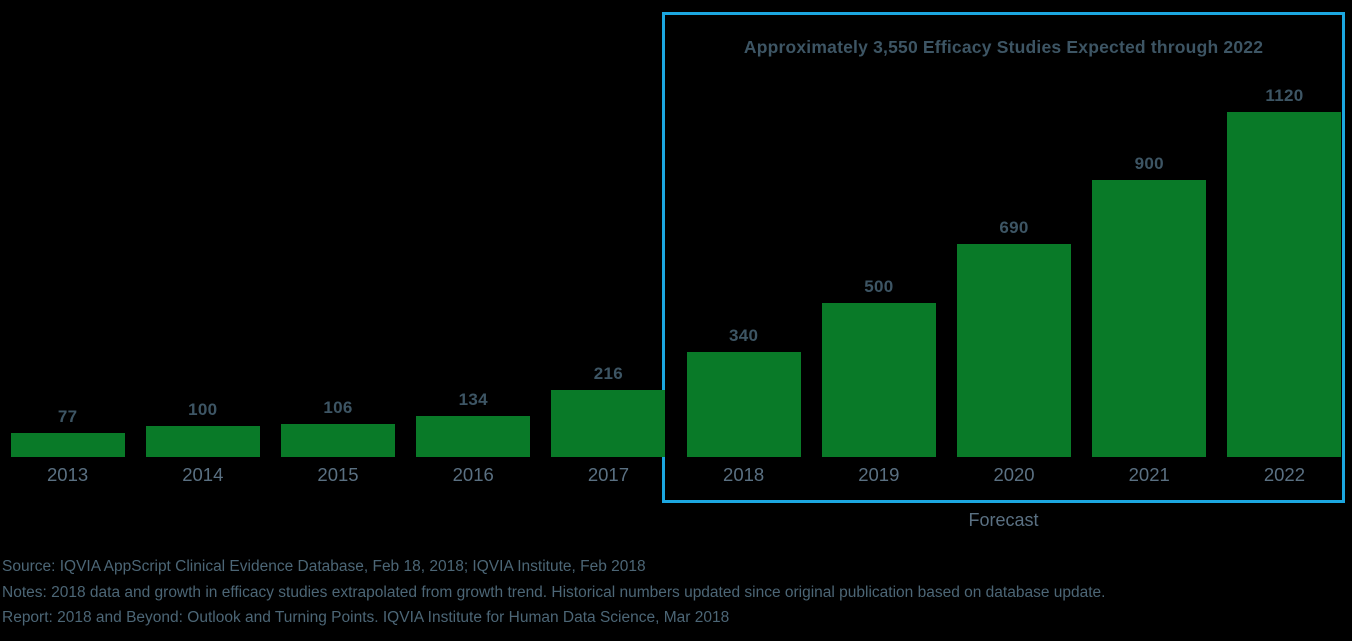  I want to click on bar-value-label: 216, so click(608, 373).